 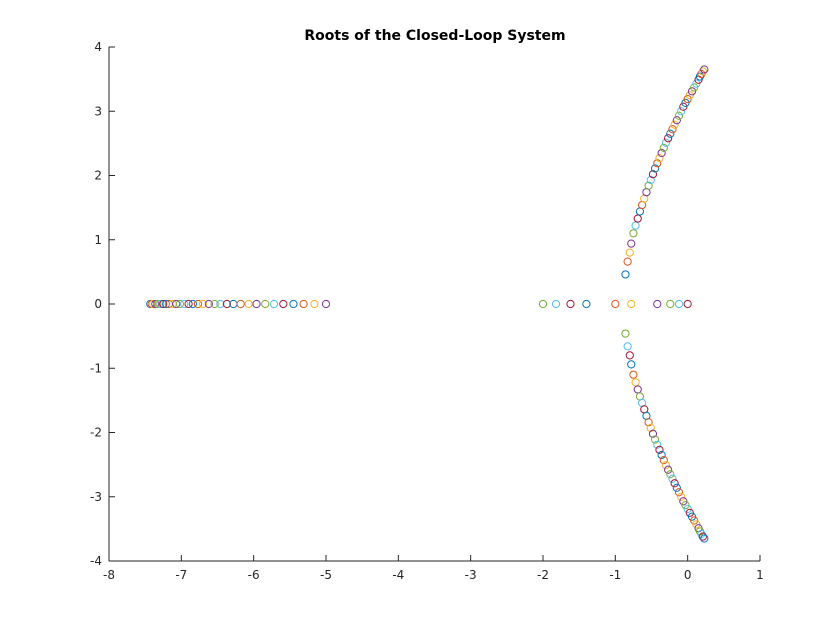 What do you see at coordinates (434, 36) in the screenshot?
I see `chart-title: Roots of the Closed-Loop System` at bounding box center [434, 36].